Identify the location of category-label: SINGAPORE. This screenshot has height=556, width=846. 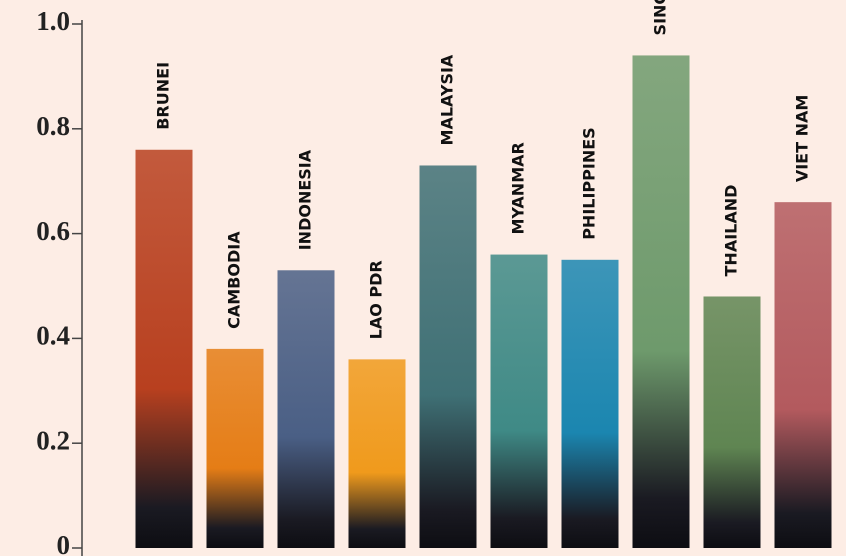
(660, 17).